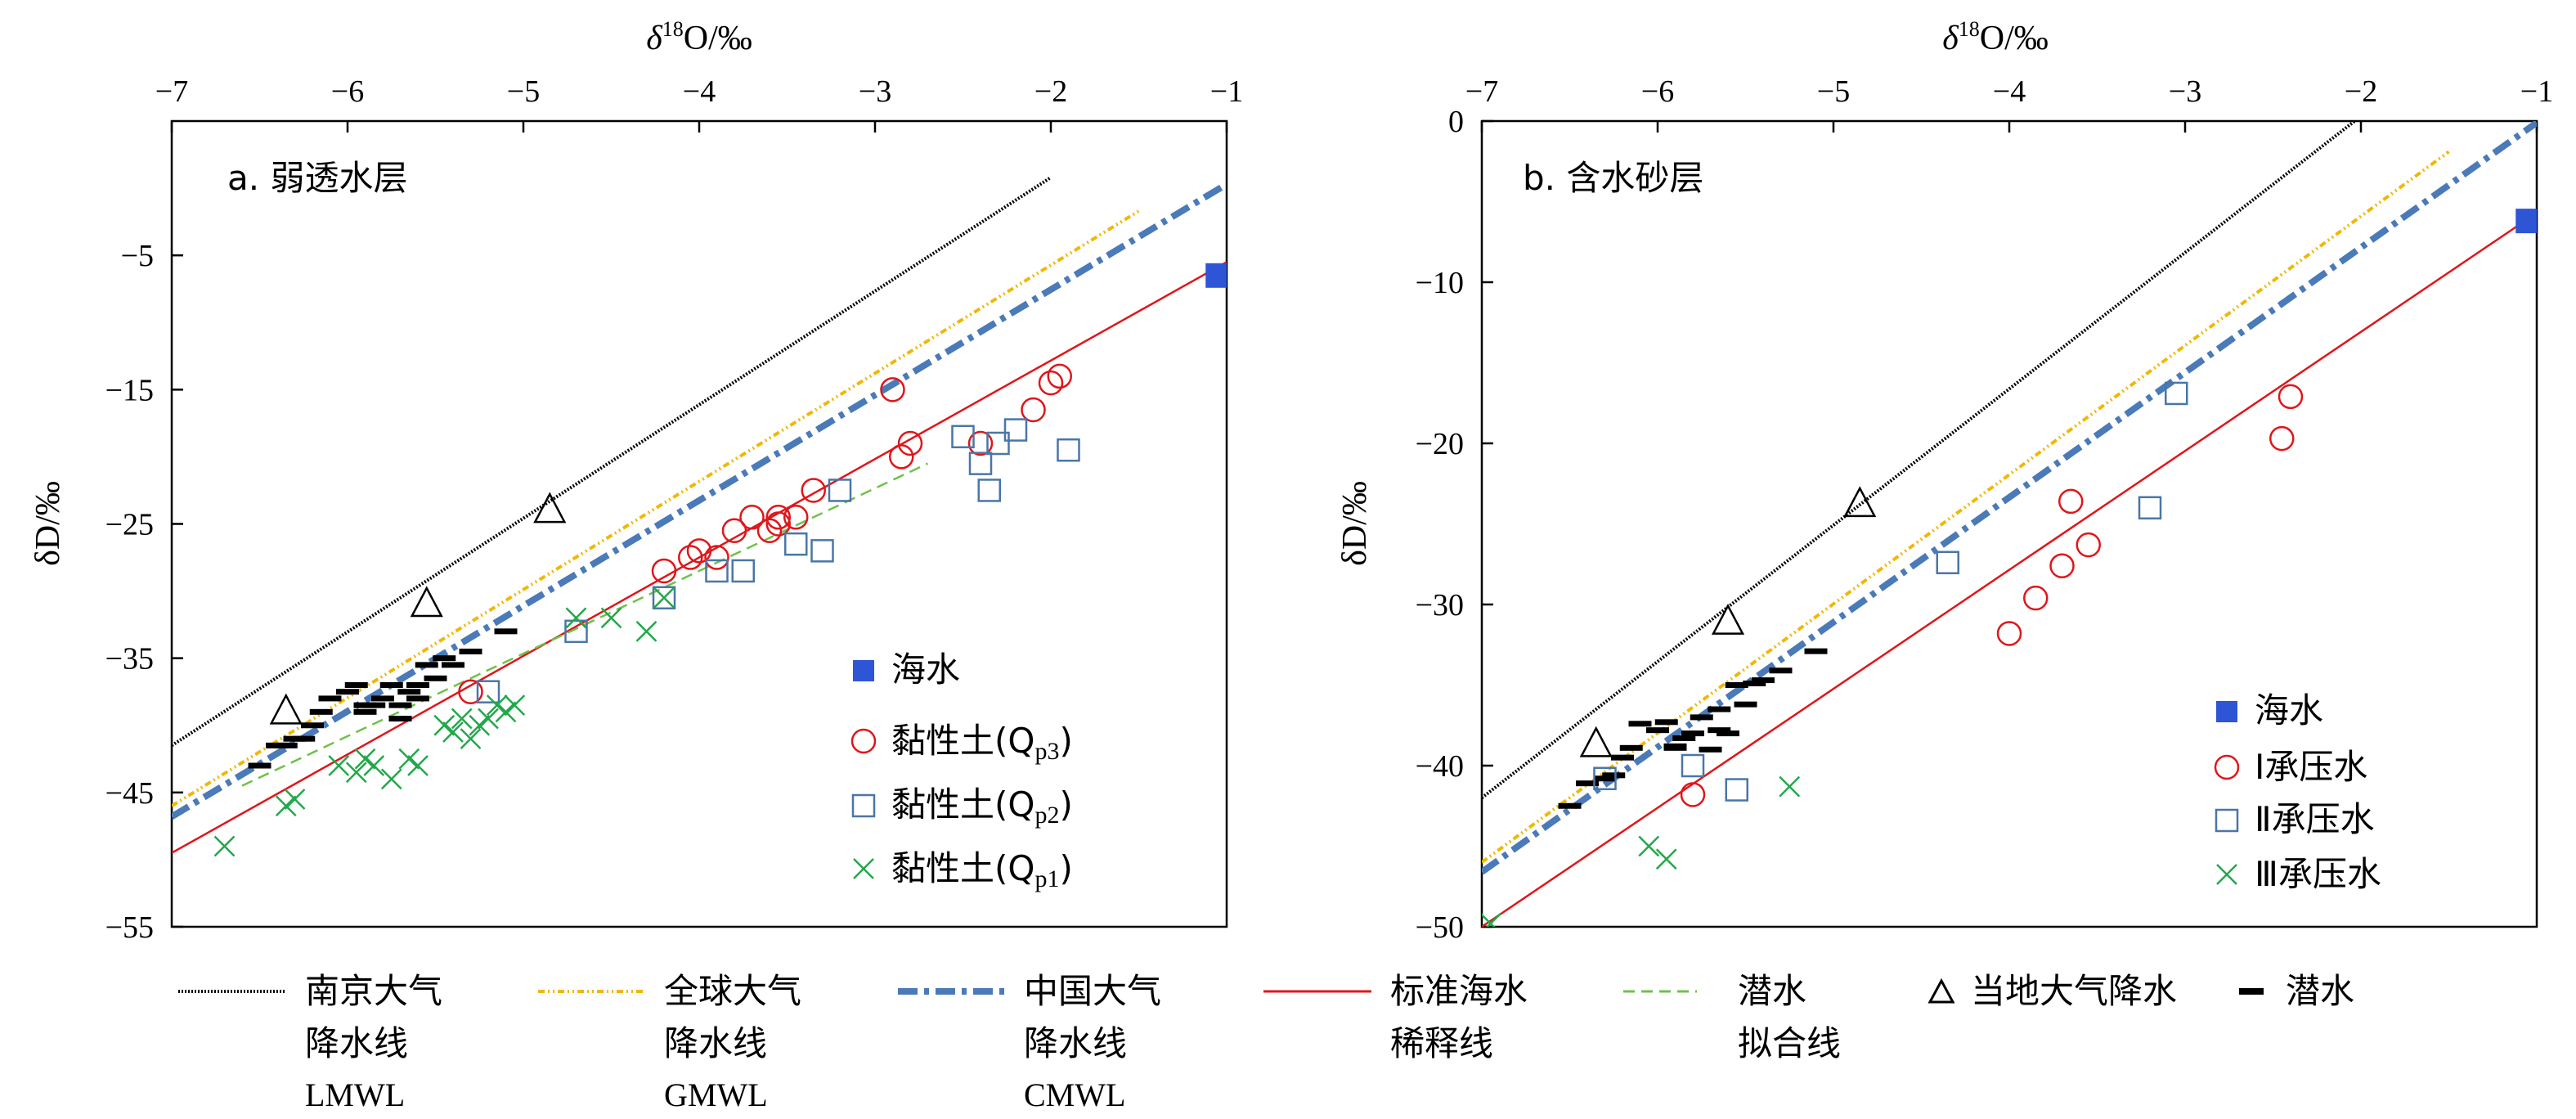  What do you see at coordinates (2226, 874) in the screenshot?
I see `legend-b-confined3-marker` at bounding box center [2226, 874].